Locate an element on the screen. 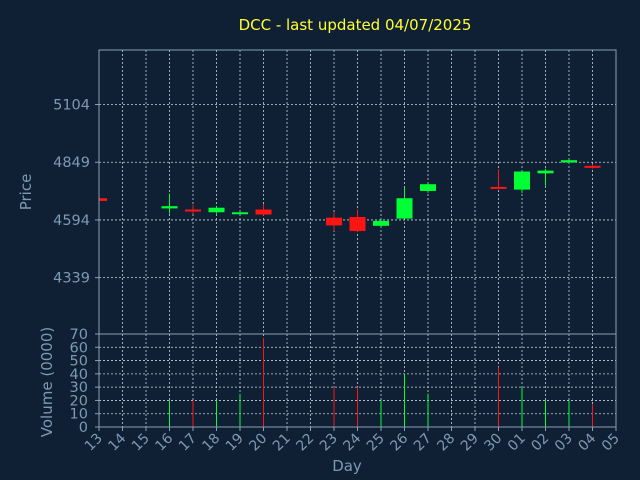  x-tick-label: 17 is located at coordinates (188, 443).